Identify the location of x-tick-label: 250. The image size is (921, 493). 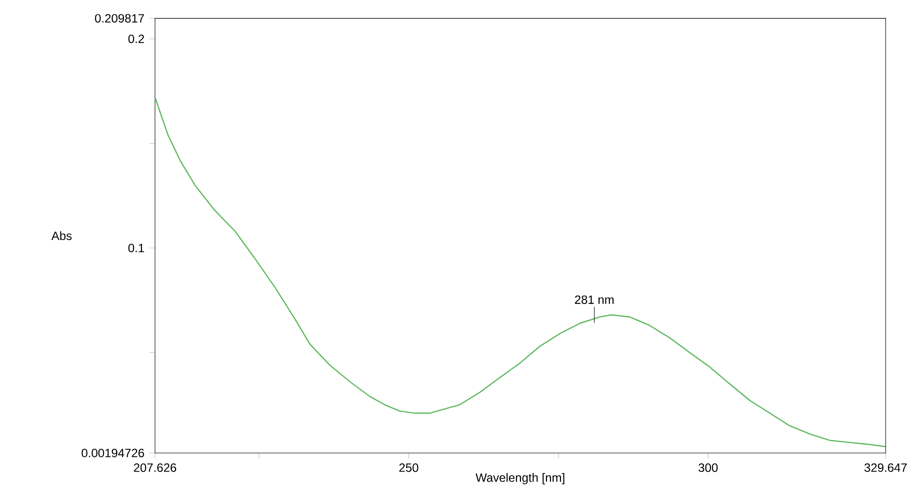
(408, 467).